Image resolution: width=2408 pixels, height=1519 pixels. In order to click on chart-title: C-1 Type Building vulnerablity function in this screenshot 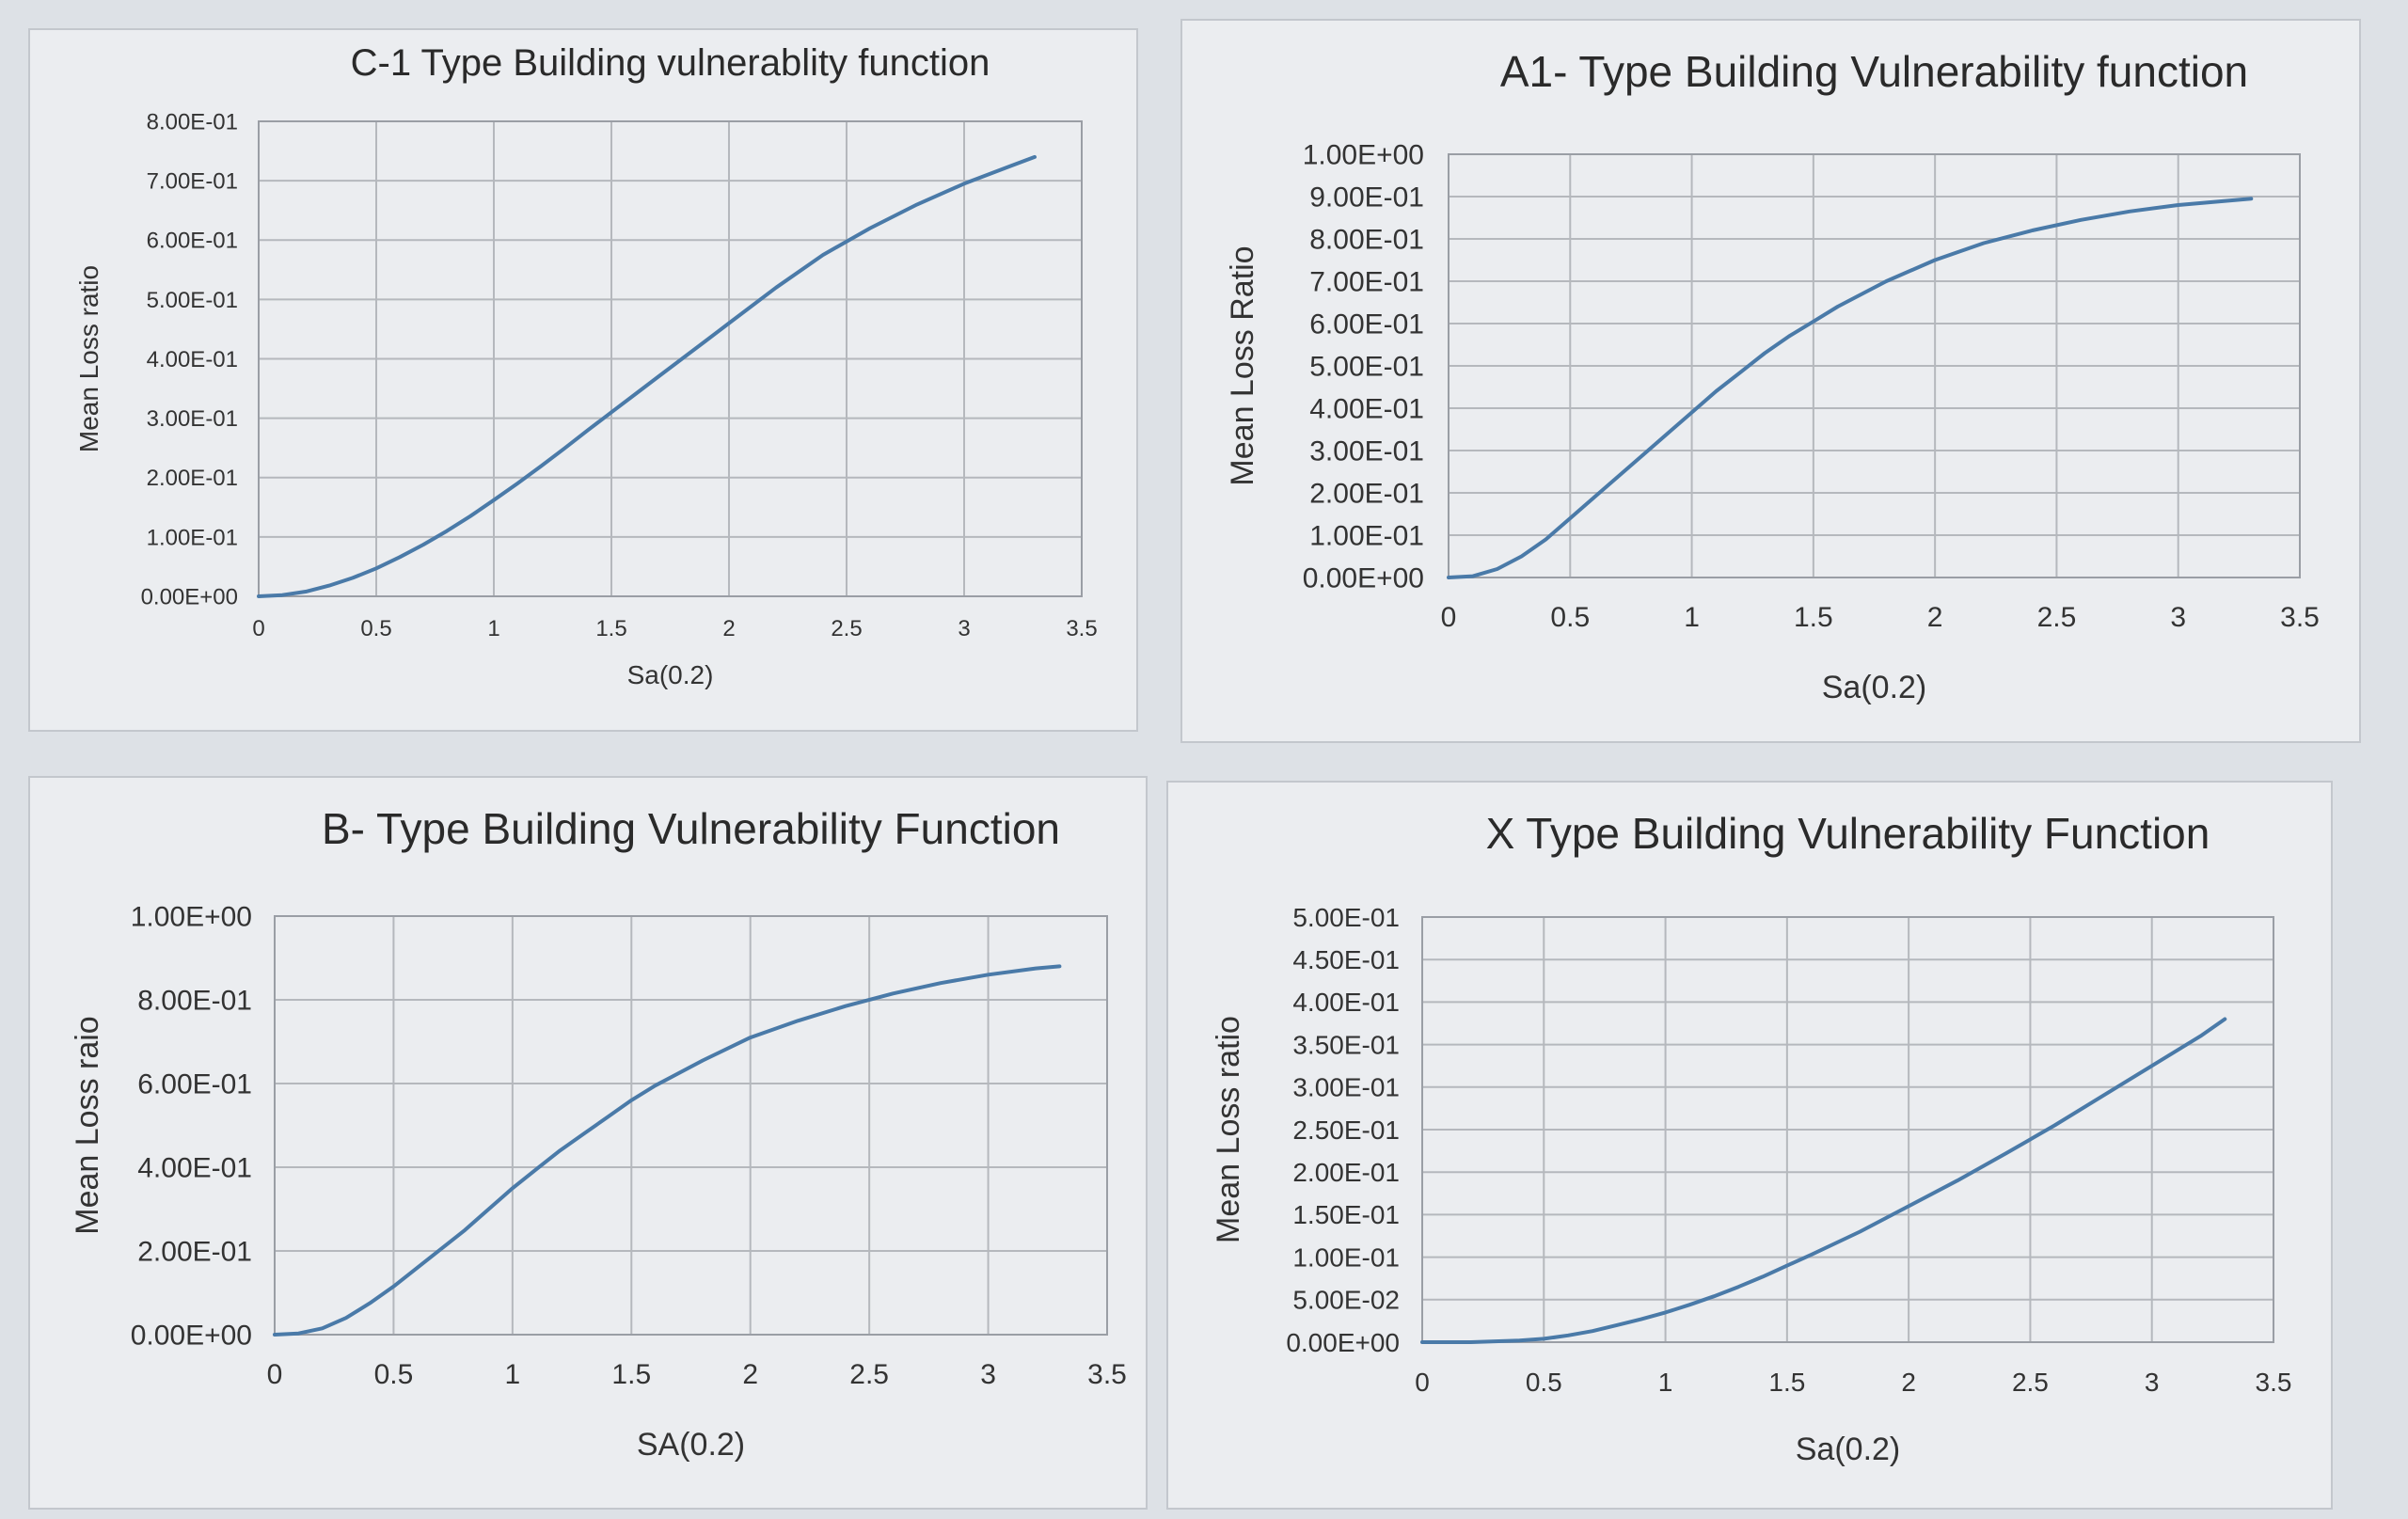, I will do `click(671, 63)`.